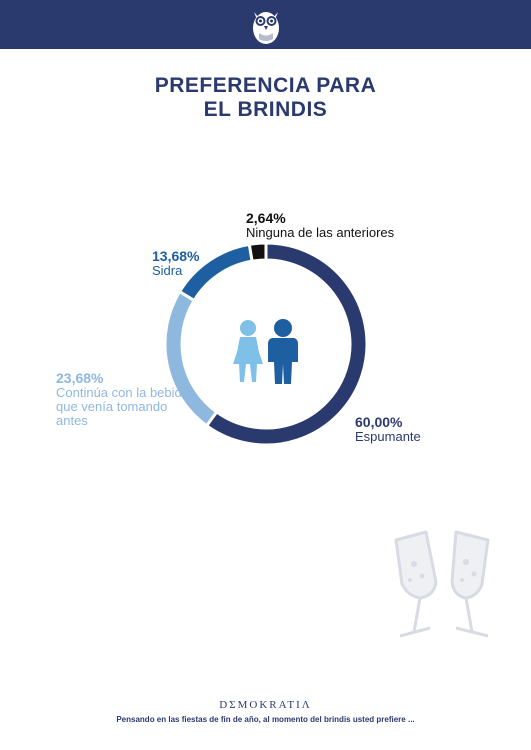 The height and width of the screenshot is (750, 531). I want to click on sidra-name: Sidra, so click(167, 270).